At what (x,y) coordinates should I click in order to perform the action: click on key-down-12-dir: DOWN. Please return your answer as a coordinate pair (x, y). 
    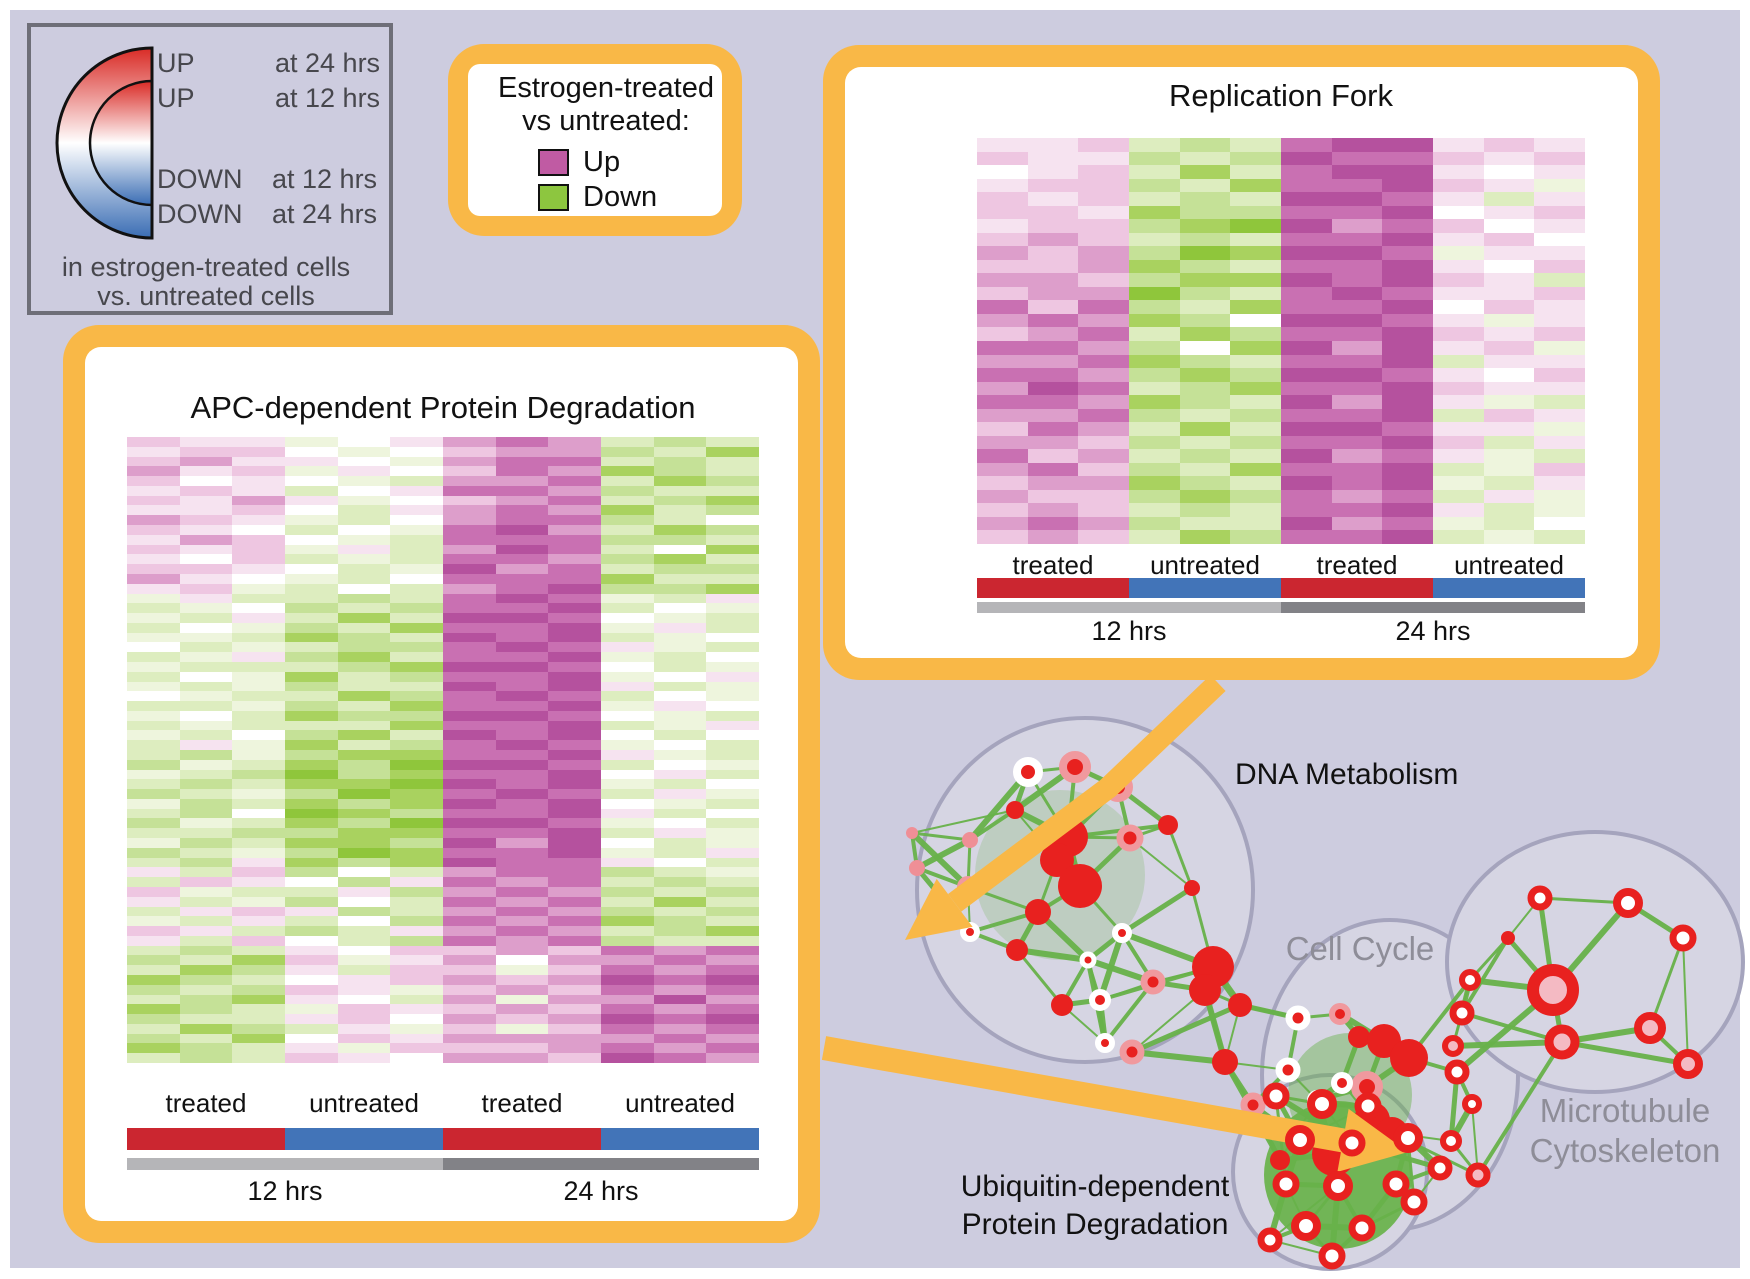
    Looking at the image, I should click on (200, 179).